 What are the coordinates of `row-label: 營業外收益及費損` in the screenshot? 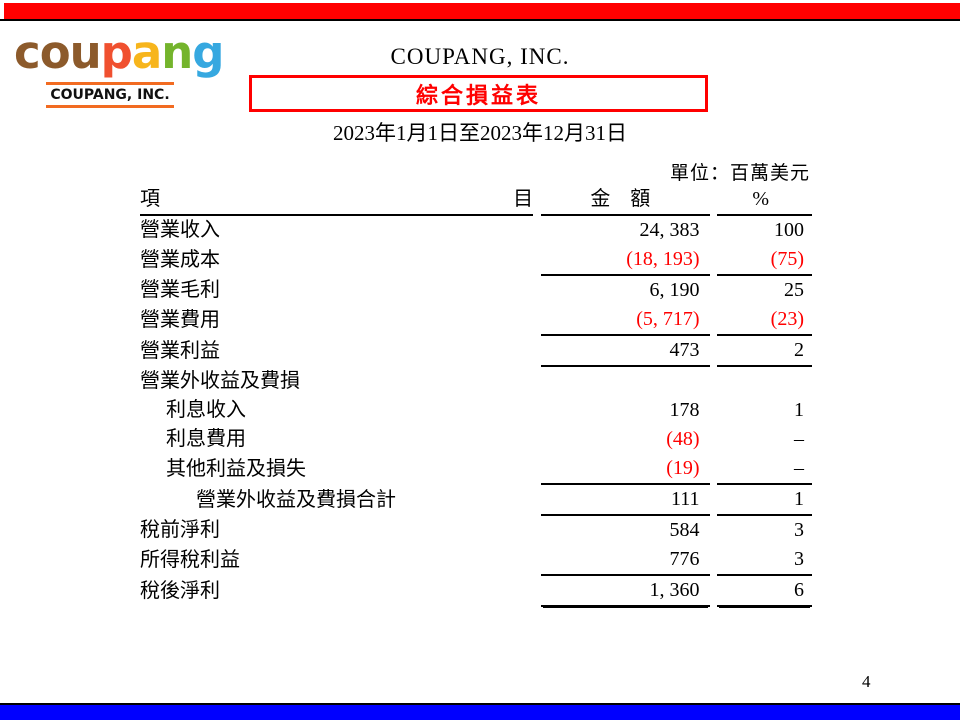 It's located at (220, 381).